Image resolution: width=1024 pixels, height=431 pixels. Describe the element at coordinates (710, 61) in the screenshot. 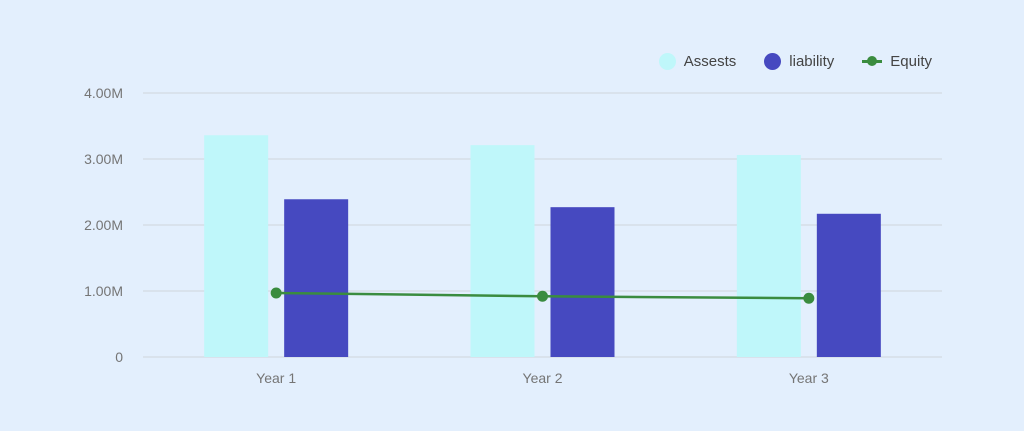

I see `legend-label-assets: Assests` at that location.